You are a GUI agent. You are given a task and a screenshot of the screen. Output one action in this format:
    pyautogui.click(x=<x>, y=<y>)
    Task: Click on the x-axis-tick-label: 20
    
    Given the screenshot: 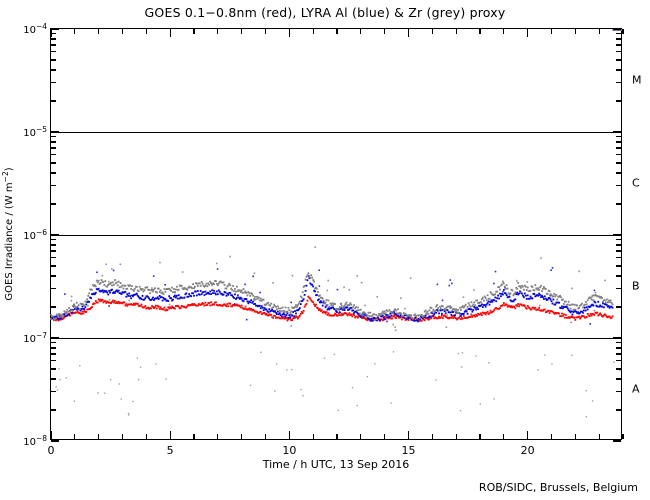 What is the action you would take?
    pyautogui.click(x=527, y=450)
    